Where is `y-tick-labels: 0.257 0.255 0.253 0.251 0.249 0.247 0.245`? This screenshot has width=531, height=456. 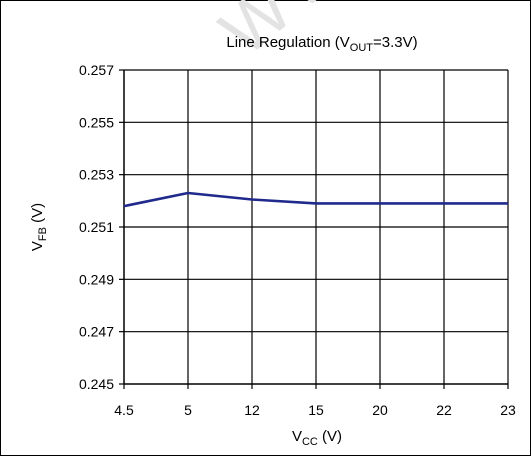
y-tick-labels: 0.257 0.255 0.253 0.251 0.249 0.247 0.245 is located at coordinates (96, 227).